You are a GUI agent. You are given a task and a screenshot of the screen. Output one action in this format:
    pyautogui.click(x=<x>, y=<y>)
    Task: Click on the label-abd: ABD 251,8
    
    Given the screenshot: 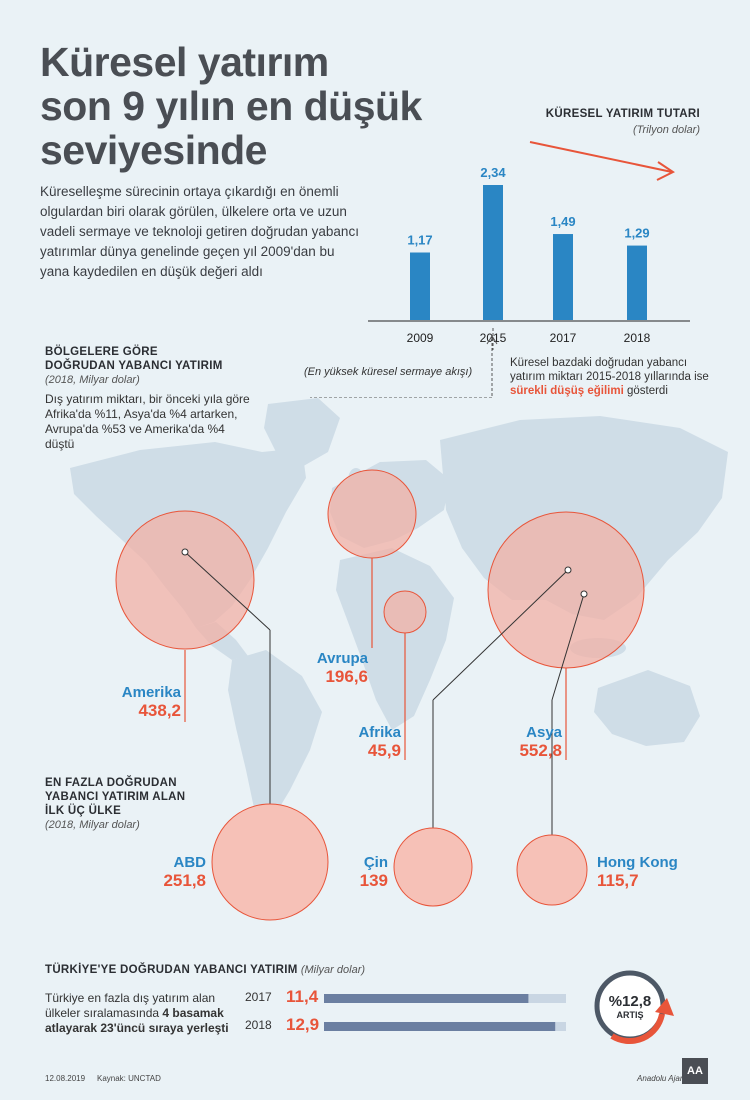 What is the action you would take?
    pyautogui.click(x=163, y=872)
    